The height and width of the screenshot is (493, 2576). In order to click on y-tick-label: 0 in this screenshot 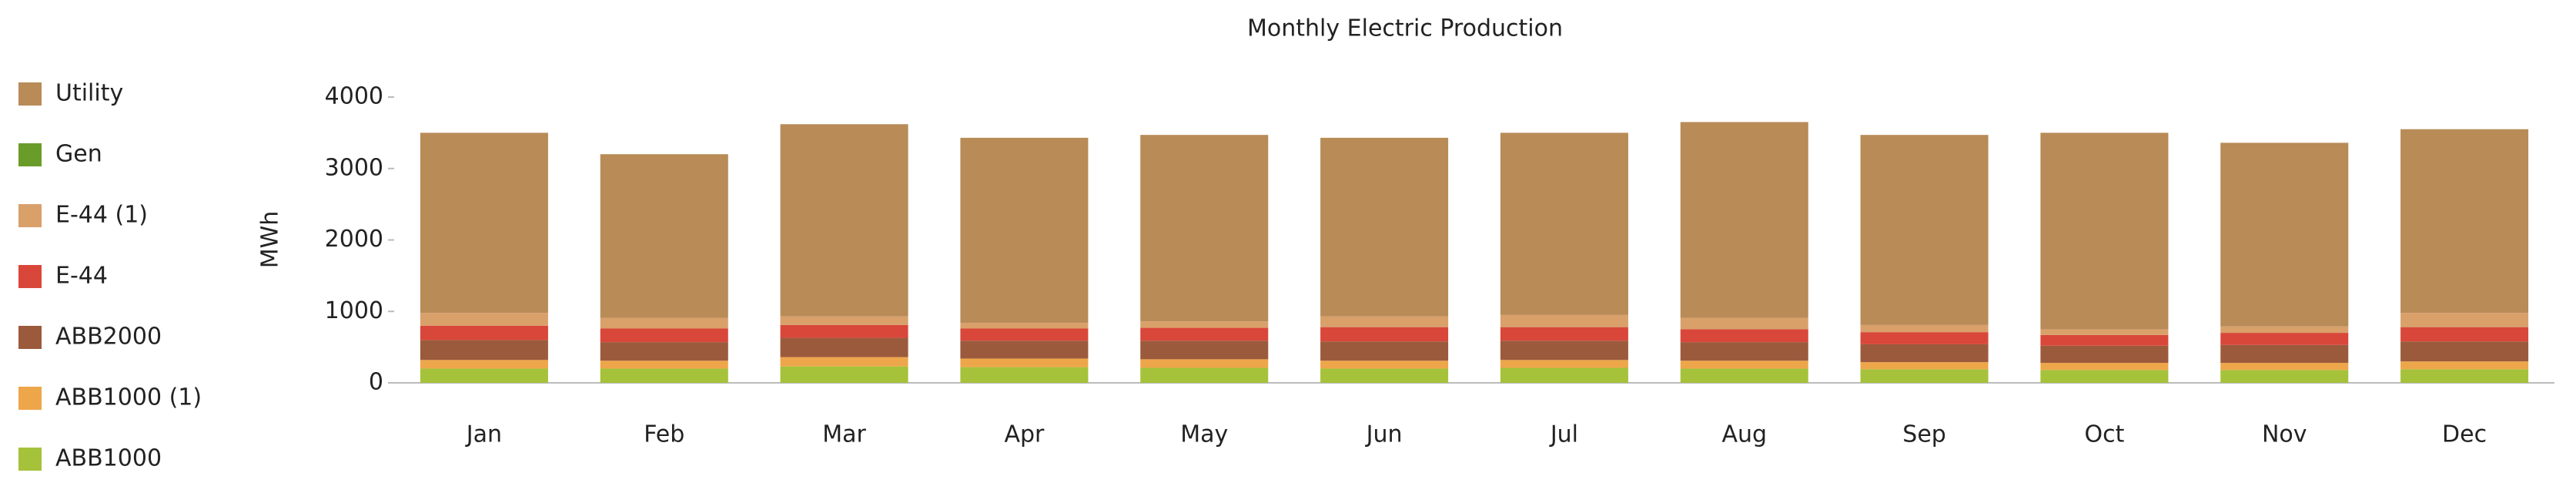, I will do `click(376, 382)`.